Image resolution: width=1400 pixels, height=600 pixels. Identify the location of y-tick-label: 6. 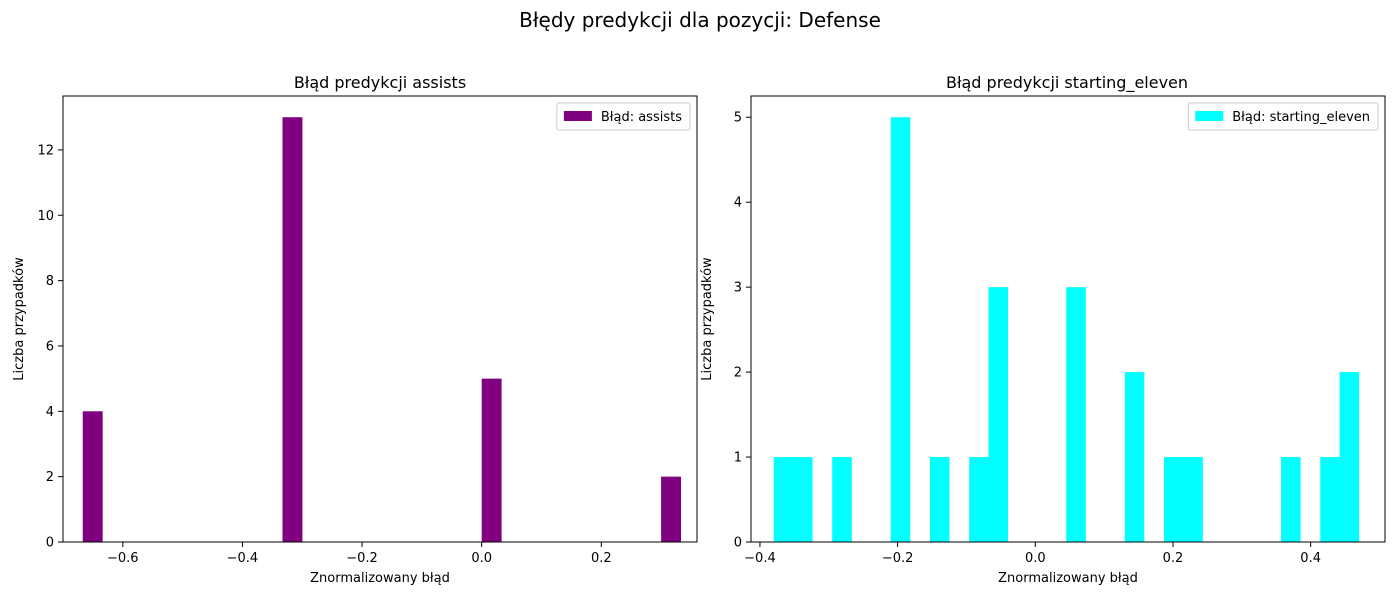
(50, 346).